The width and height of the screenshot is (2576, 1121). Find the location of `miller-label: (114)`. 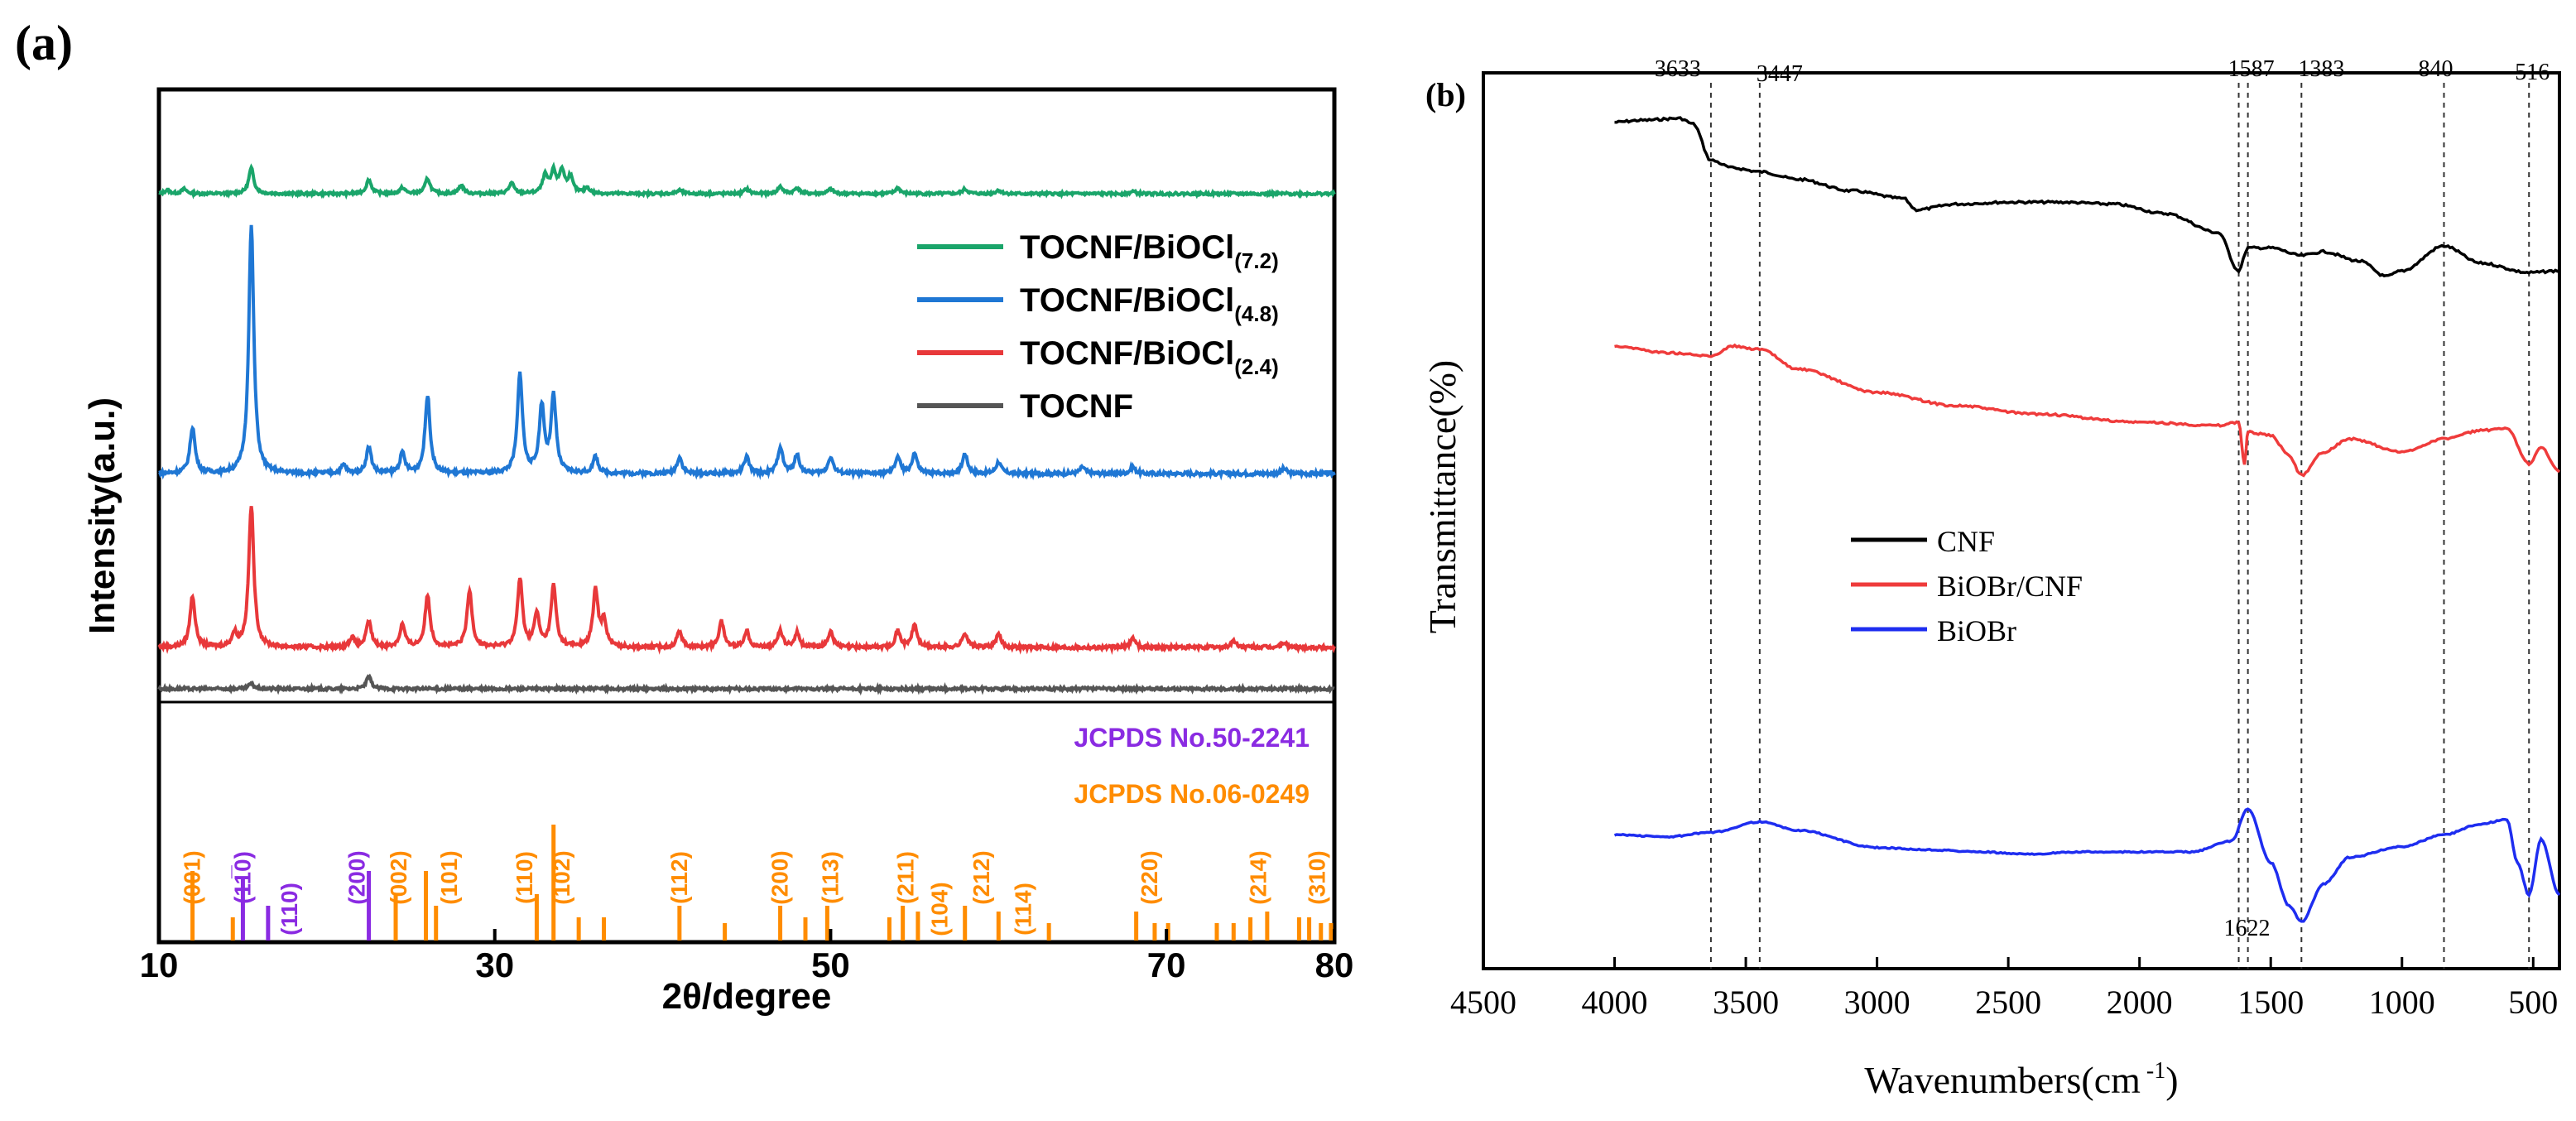

miller-label: (114) is located at coordinates (1023, 909).